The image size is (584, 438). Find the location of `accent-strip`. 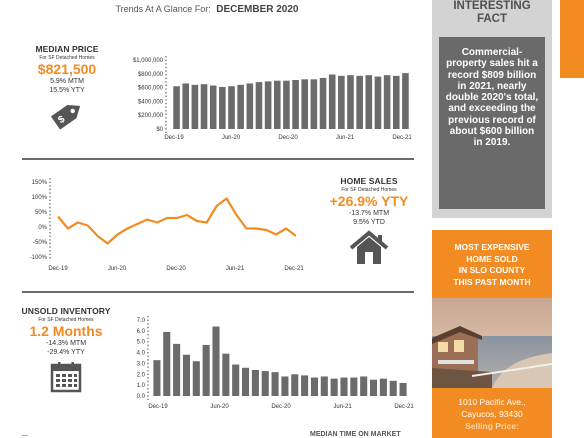

accent-strip is located at coordinates (572, 39).